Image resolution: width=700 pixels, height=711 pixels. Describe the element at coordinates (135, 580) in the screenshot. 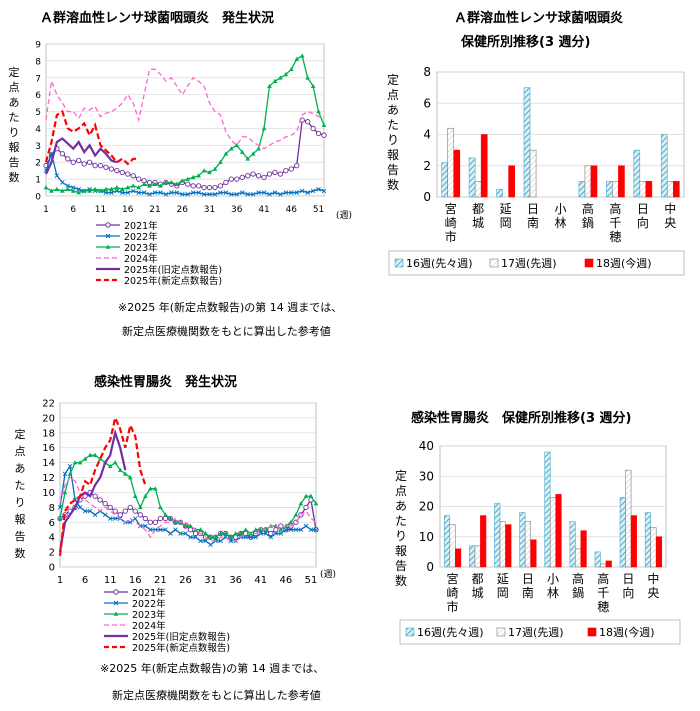

I see `x-tick-label: 16` at that location.